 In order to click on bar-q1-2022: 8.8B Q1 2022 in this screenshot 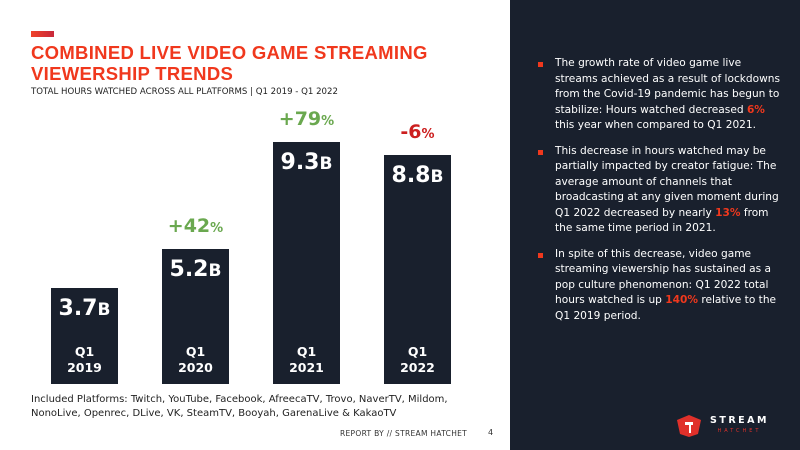, I will do `click(417, 269)`.